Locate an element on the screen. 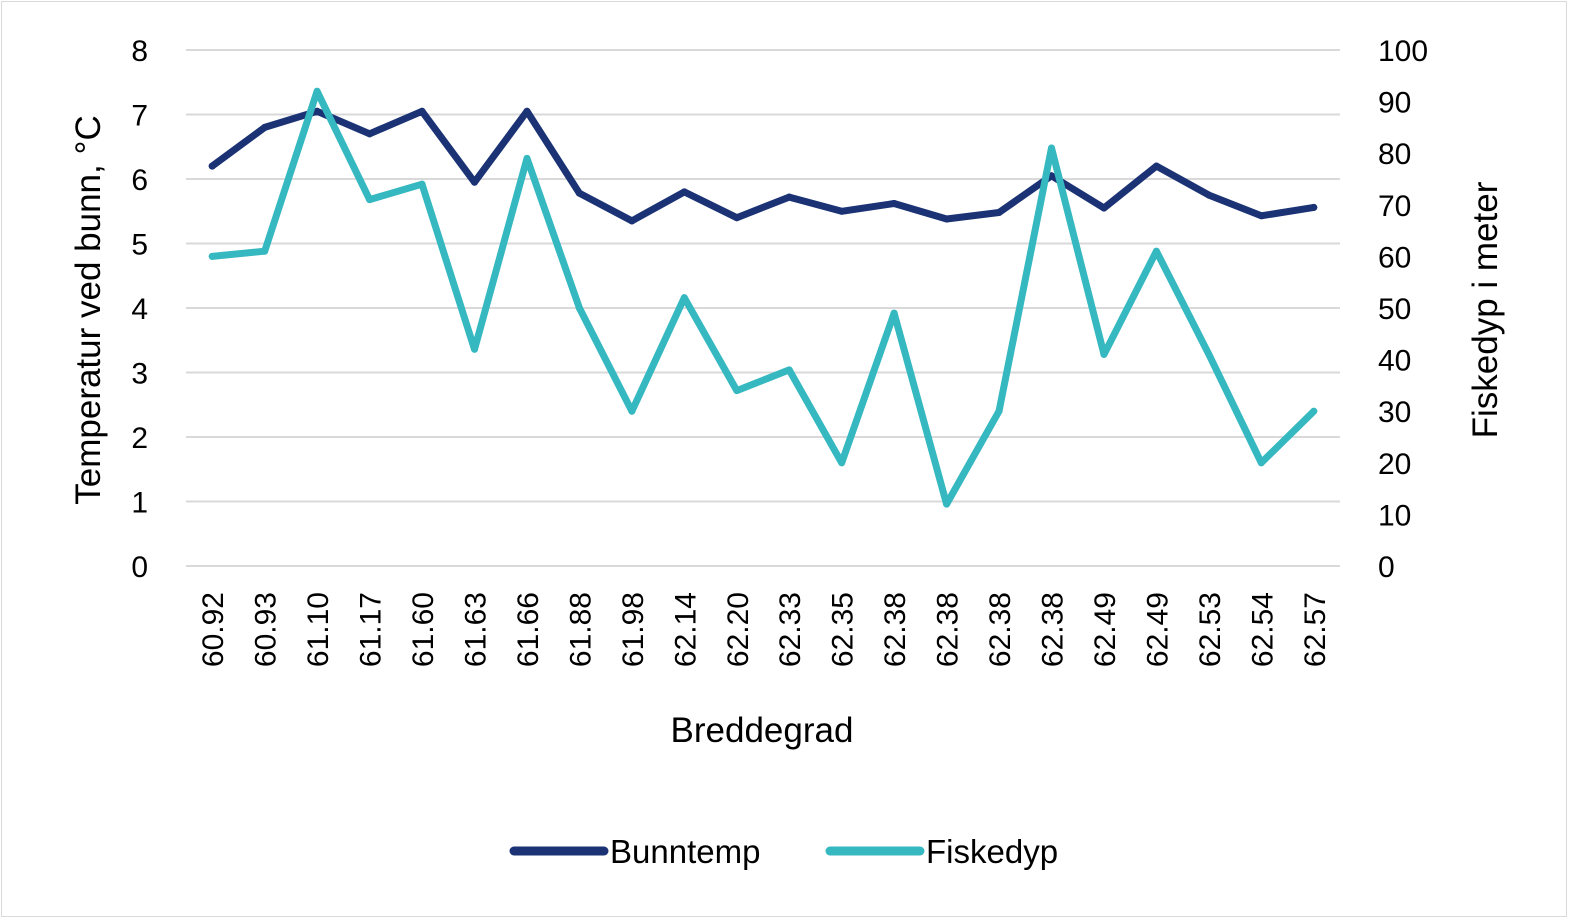 The height and width of the screenshot is (921, 1571). left-axis-ticks: 0 1 2 3 4 5 6 7 8 is located at coordinates (139, 309).